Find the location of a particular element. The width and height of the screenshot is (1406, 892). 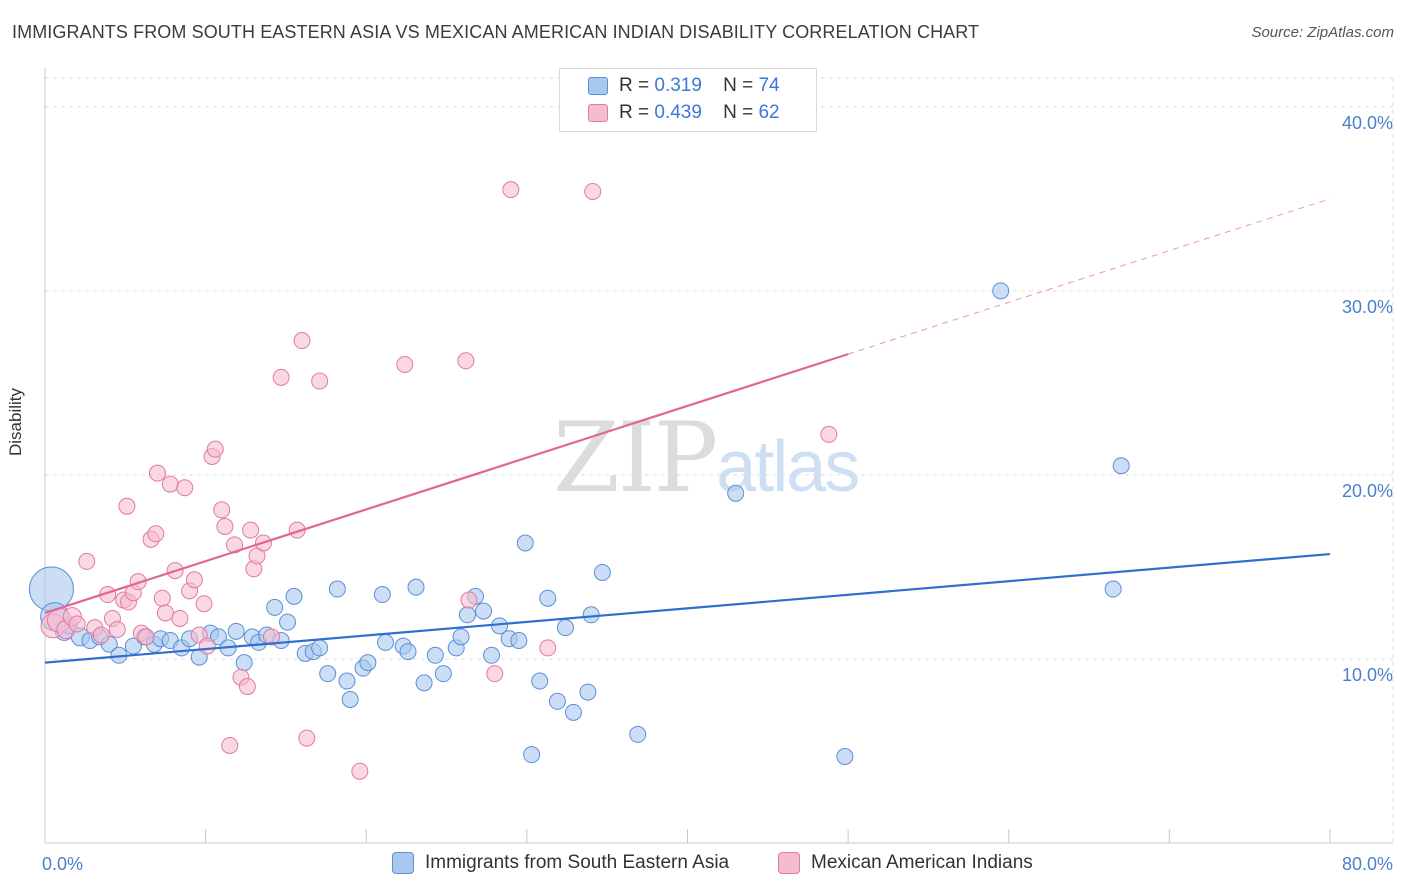

trend-line-blue is located at coordinates (687, 608).